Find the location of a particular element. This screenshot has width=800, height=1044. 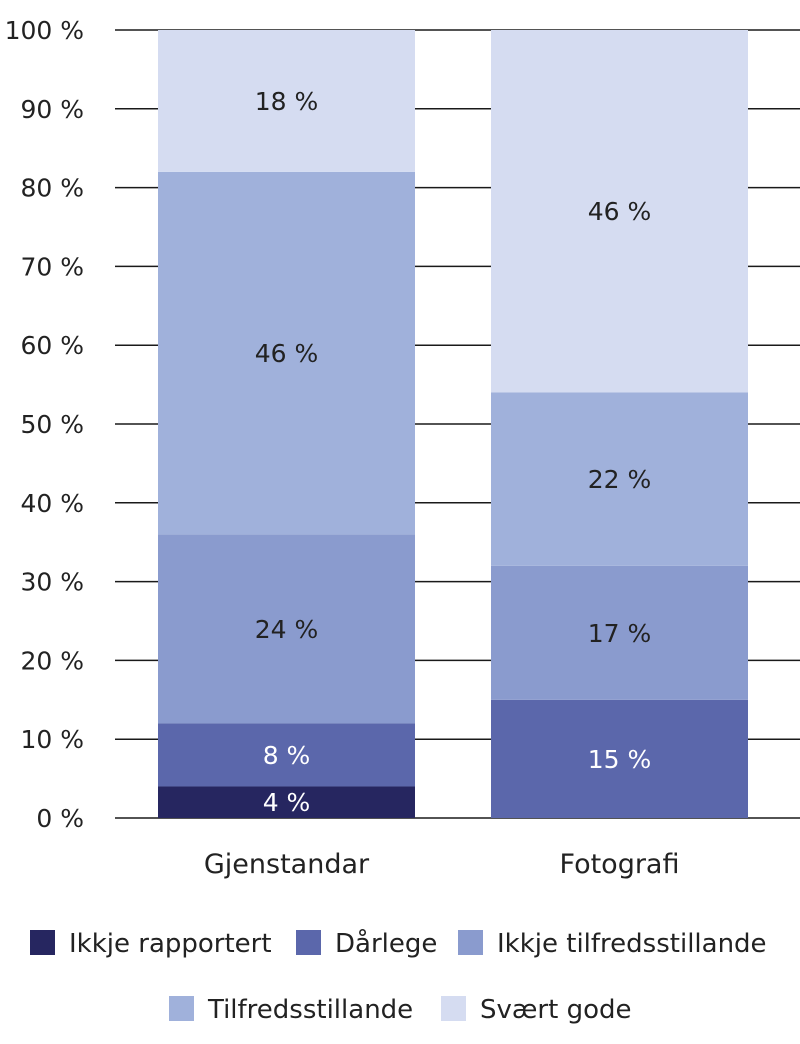

y-tick-label: 20 % is located at coordinates (52, 660).